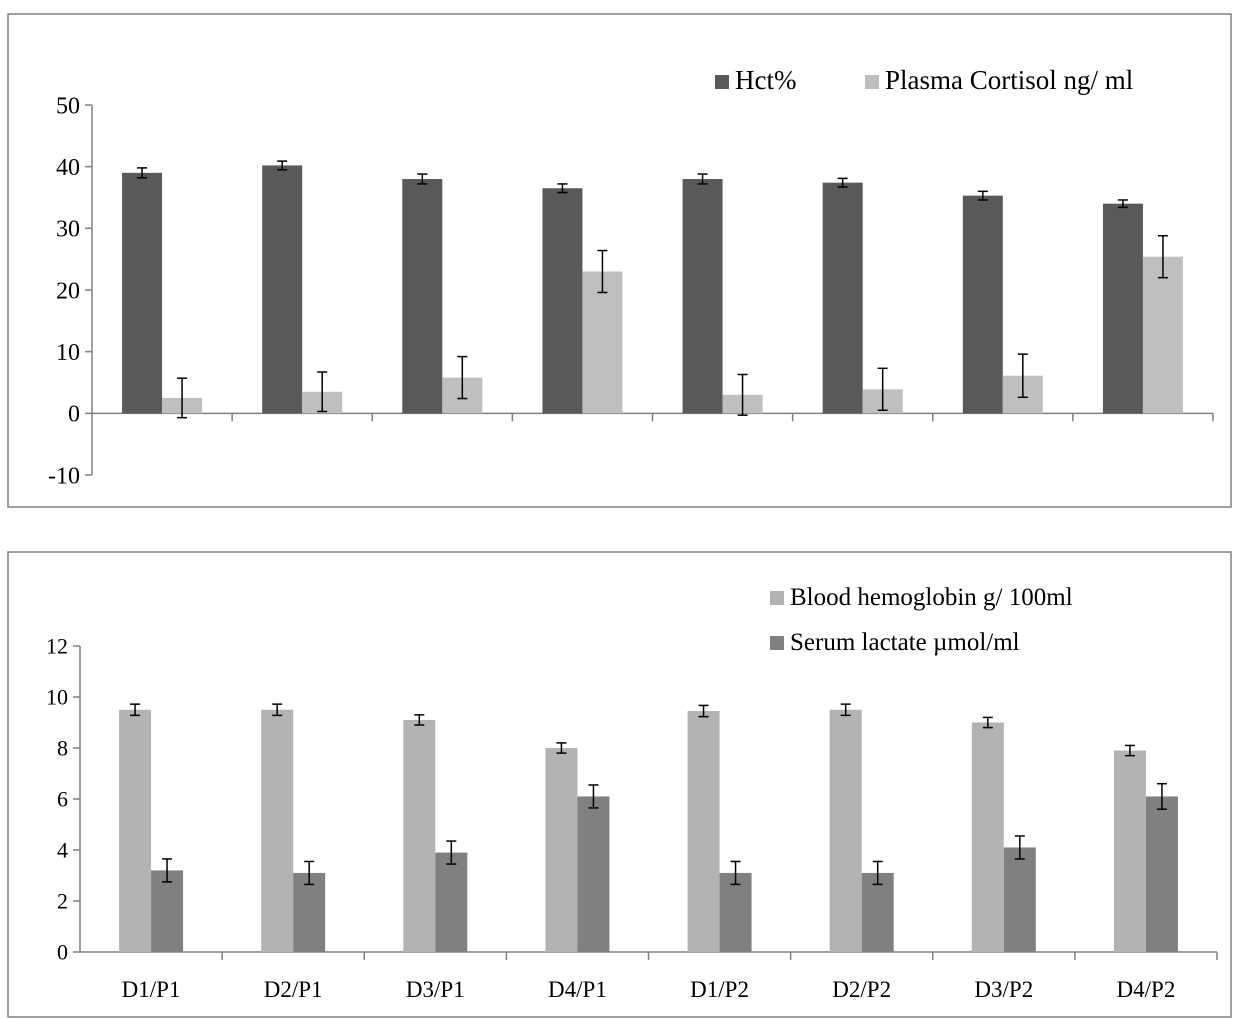 This screenshot has height=1019, width=1239. Describe the element at coordinates (577, 989) in the screenshot. I see `x-tick-label: D4/P1` at that location.